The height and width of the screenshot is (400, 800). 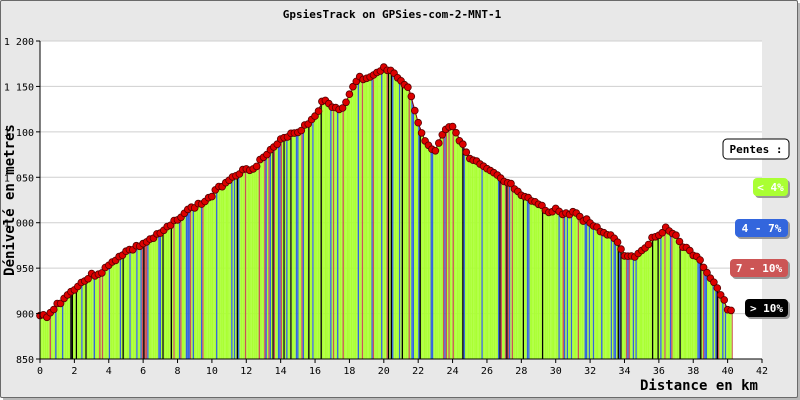 I want to click on x-tick-label: 34, so click(x=624, y=371).